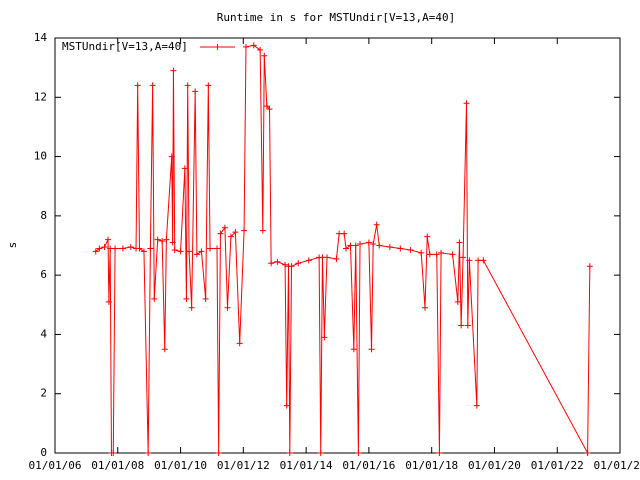 The image size is (640, 480). Describe the element at coordinates (431, 465) in the screenshot. I see `x-tick-label: 01/01/18` at that location.